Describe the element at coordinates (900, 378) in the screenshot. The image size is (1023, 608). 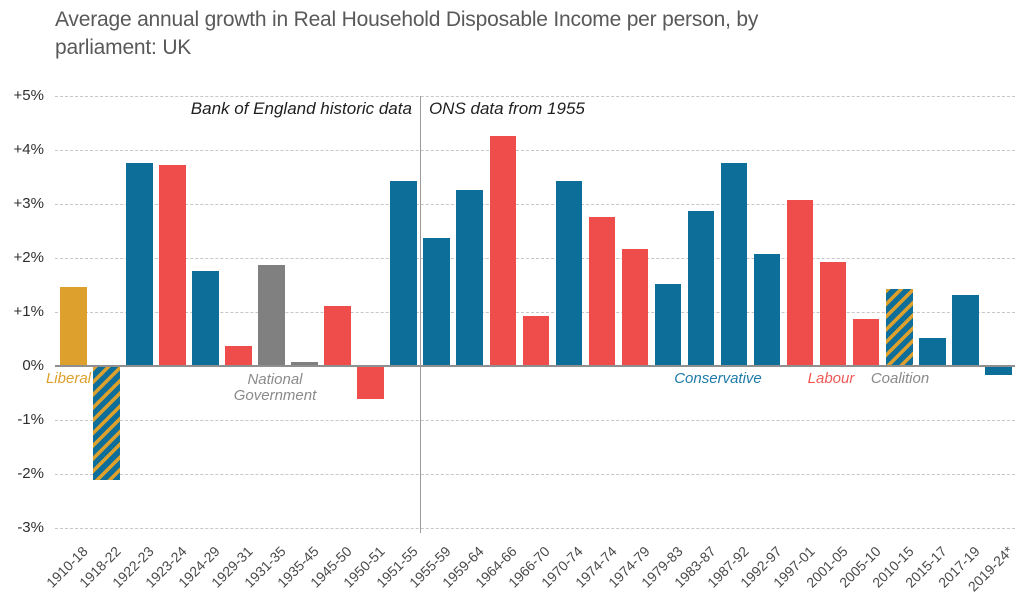
I see `party-label-coalition: Coalition` at that location.